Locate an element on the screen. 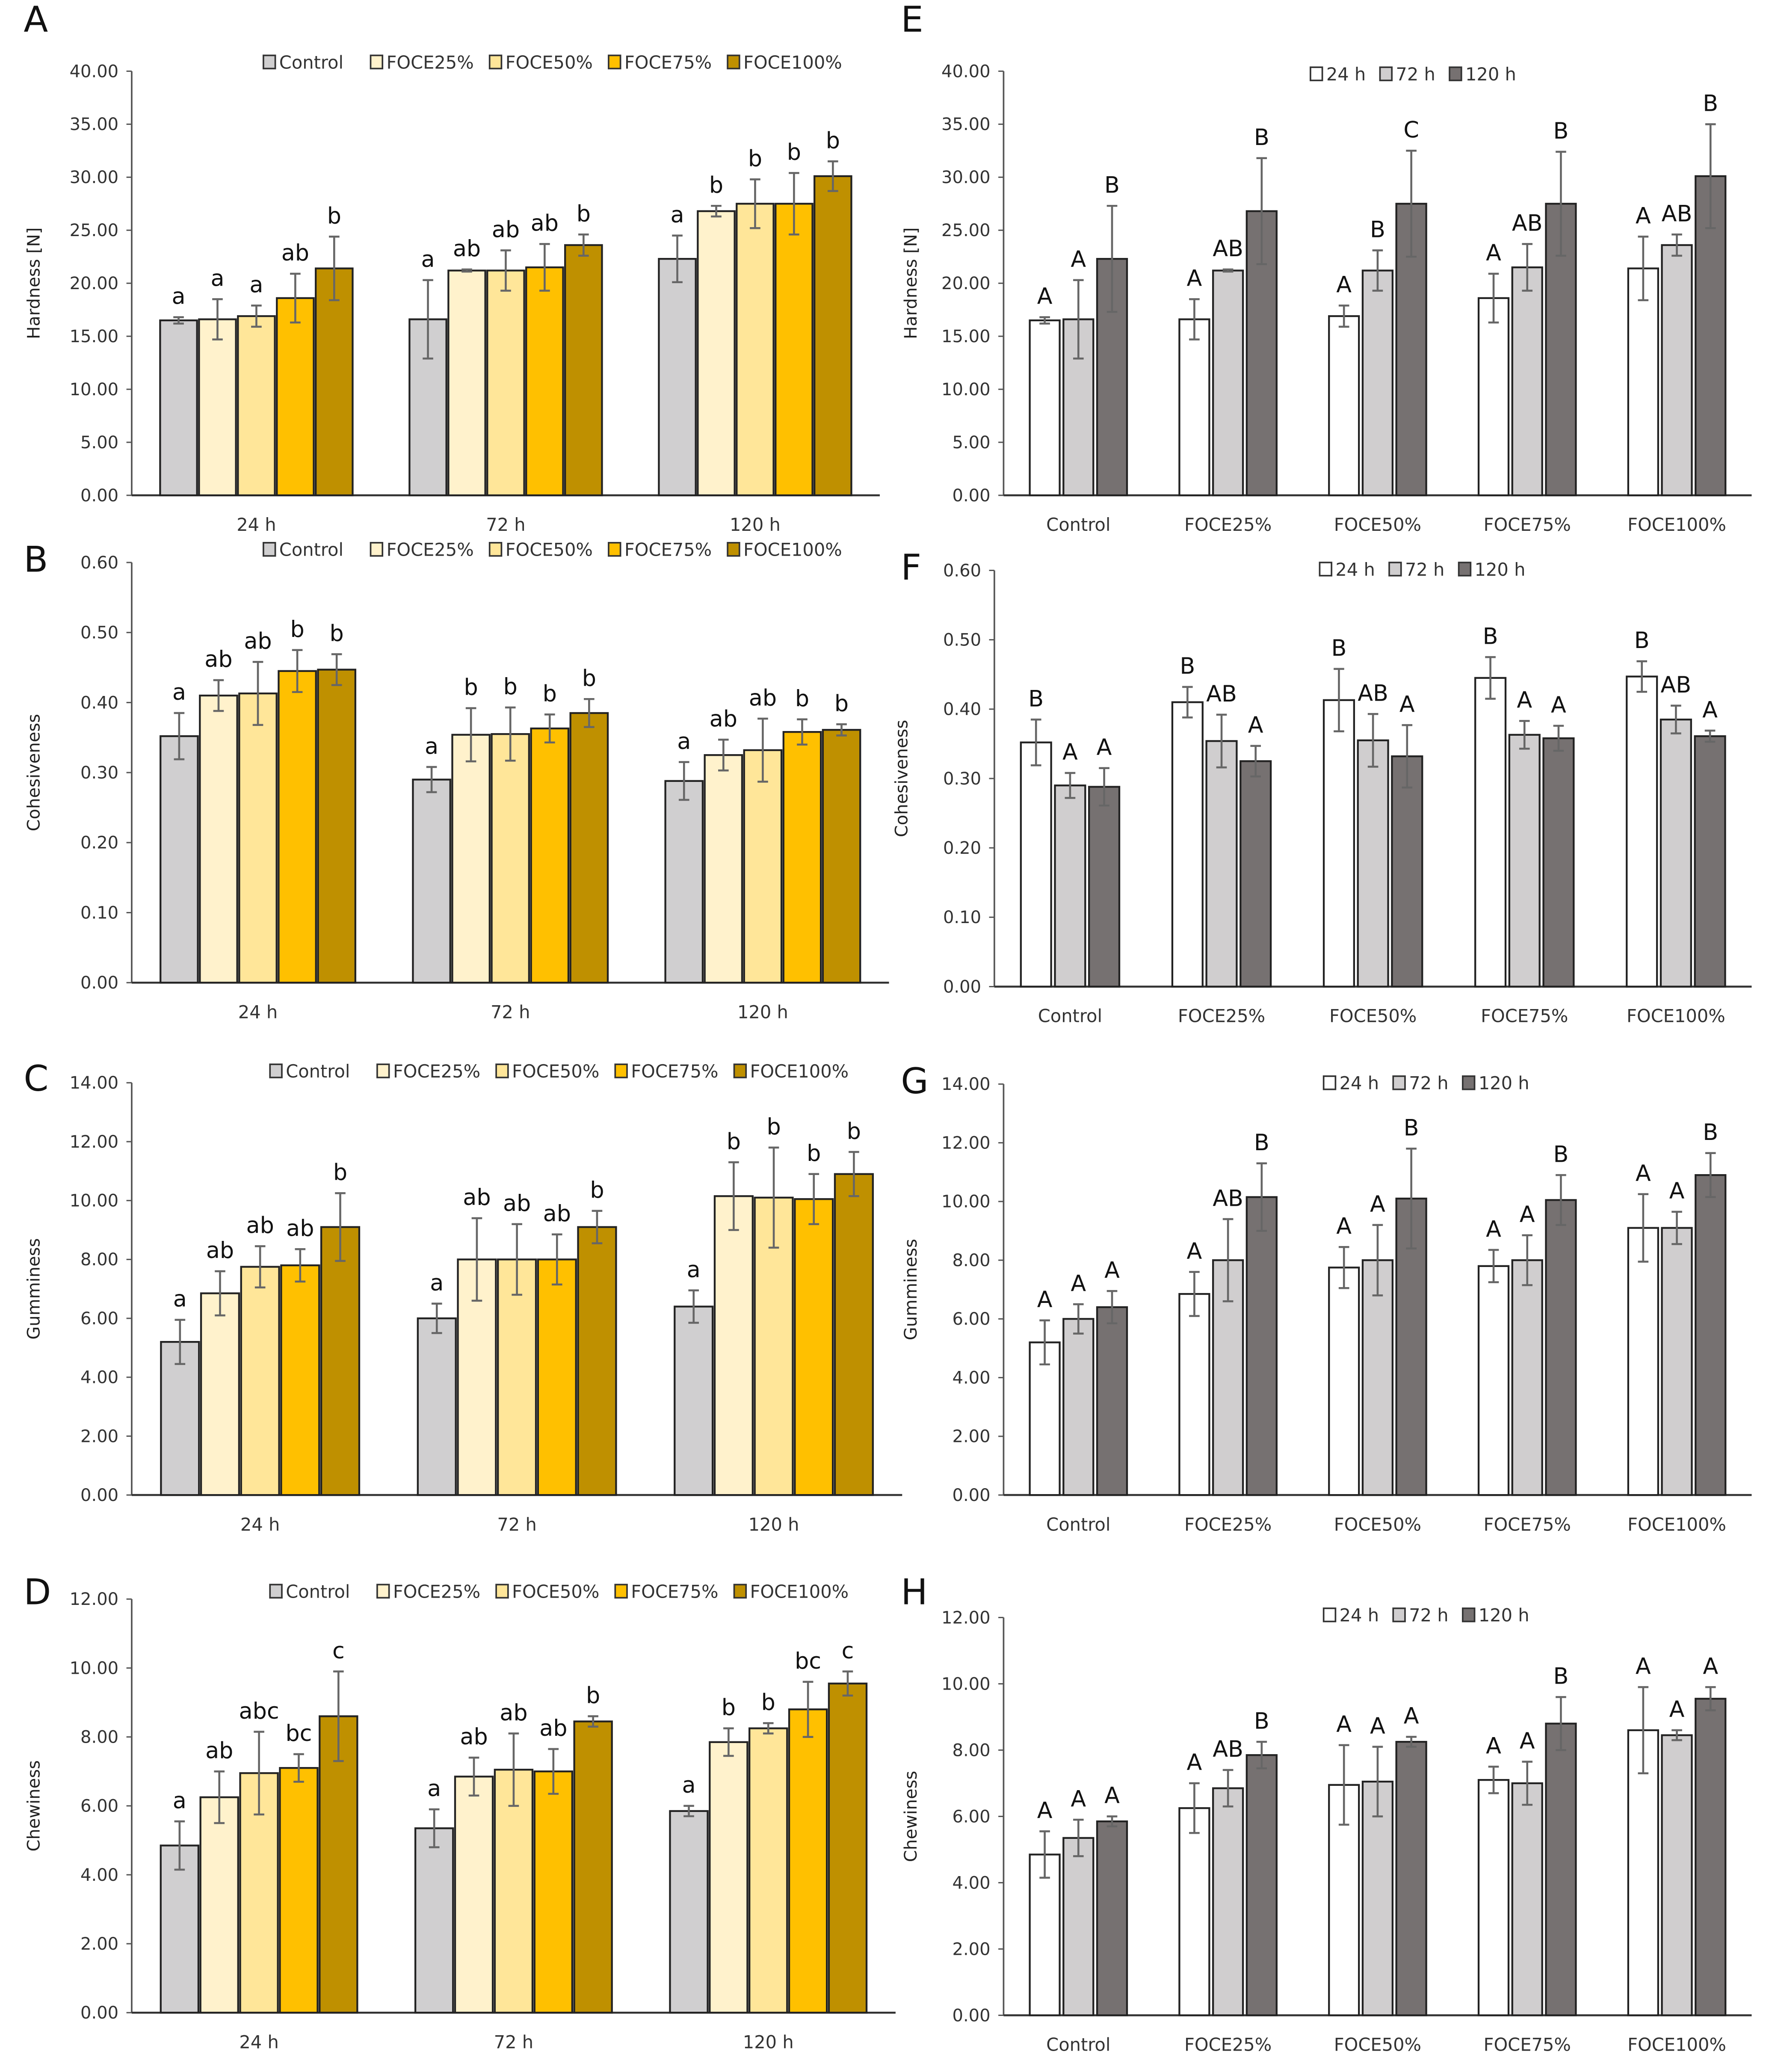  x-category-label: 120 h is located at coordinates (768, 2041).